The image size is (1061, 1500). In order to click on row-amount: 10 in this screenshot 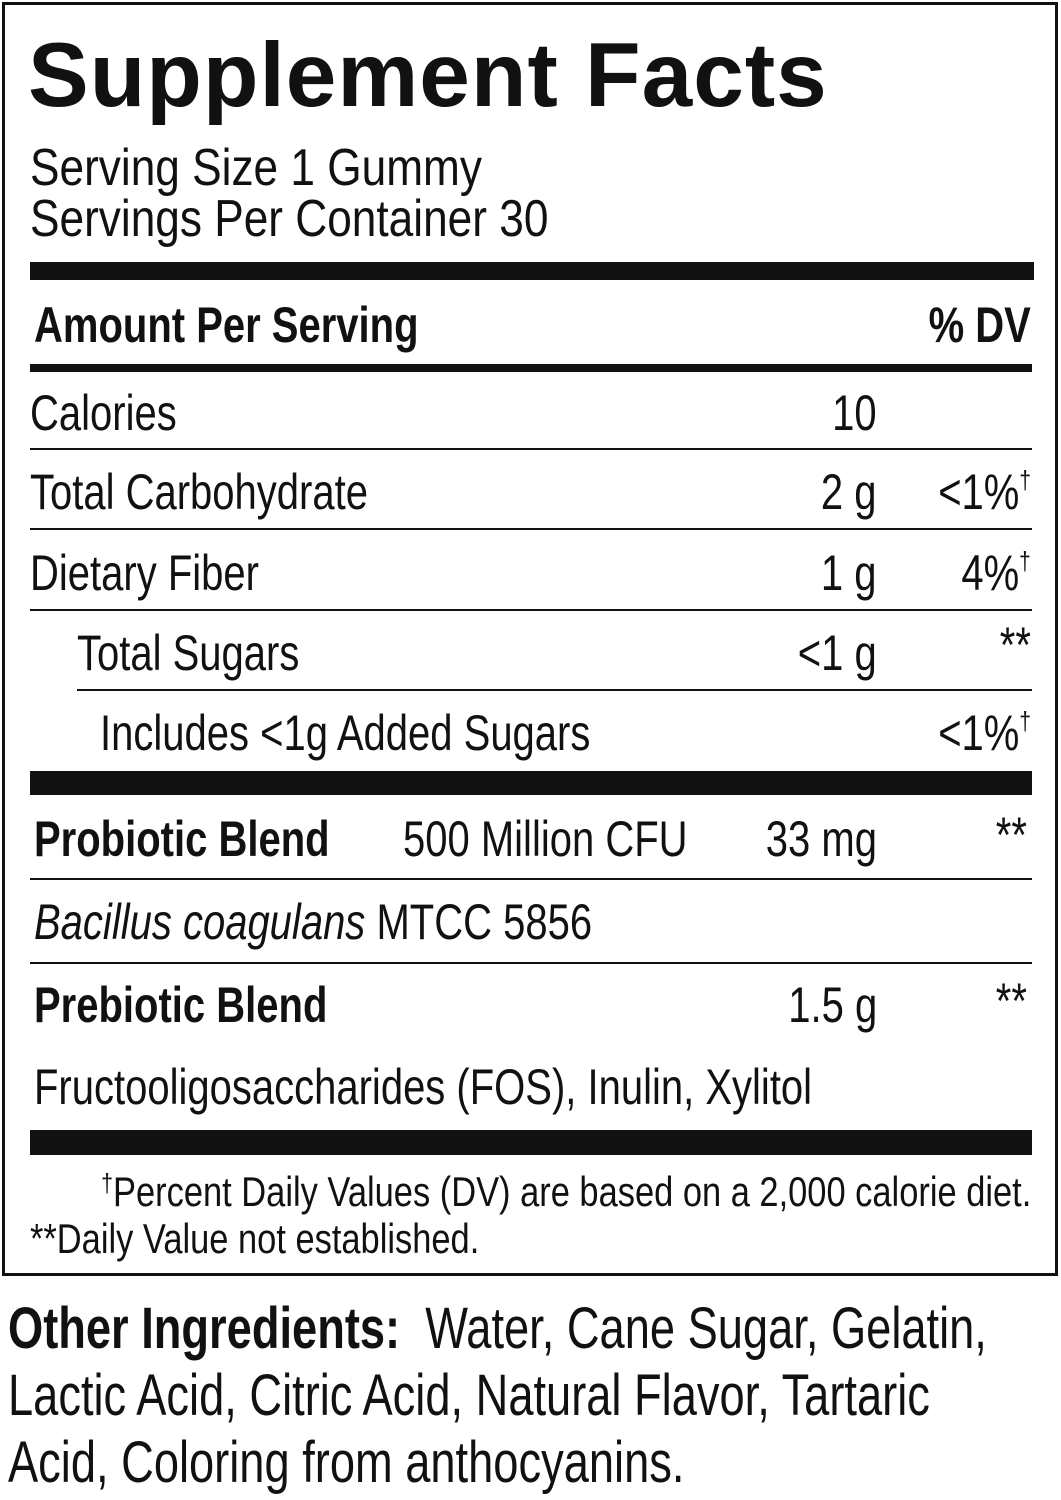, I will do `click(855, 413)`.